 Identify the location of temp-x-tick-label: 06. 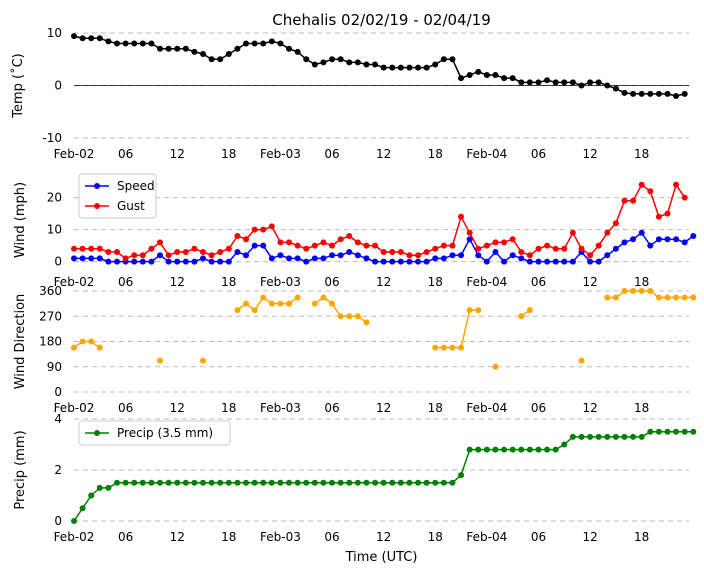
(125, 154).